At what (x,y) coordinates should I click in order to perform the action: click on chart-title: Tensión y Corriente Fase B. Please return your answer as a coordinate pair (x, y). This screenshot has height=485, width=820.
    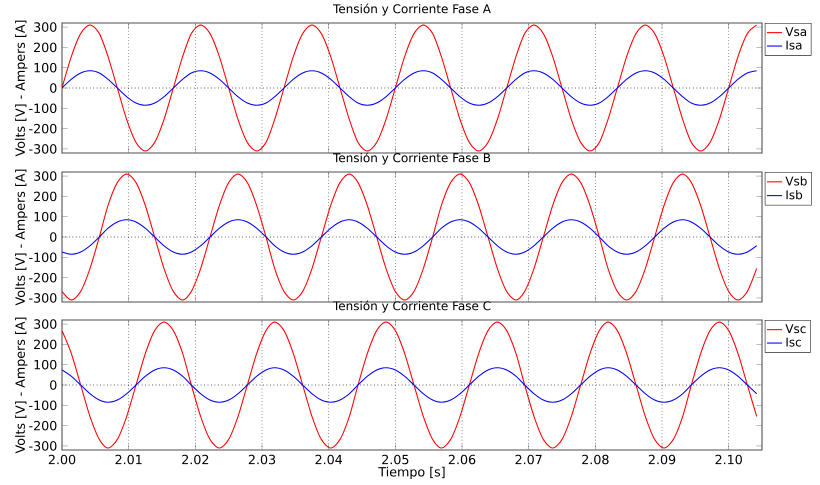
    Looking at the image, I should click on (411, 158).